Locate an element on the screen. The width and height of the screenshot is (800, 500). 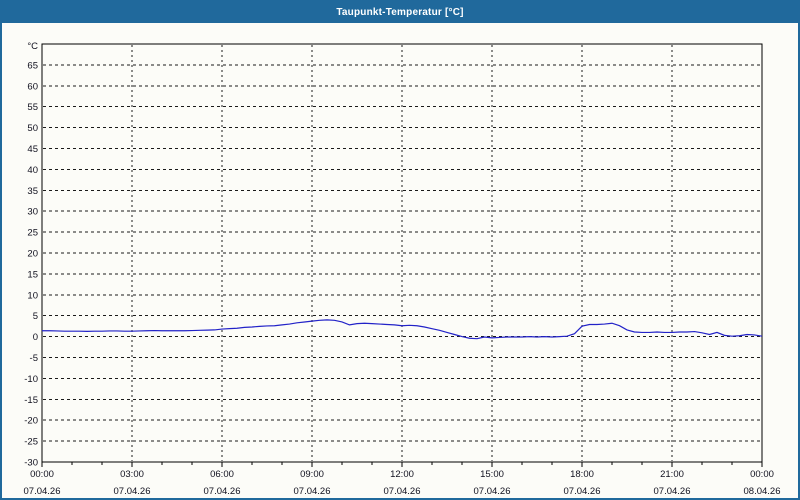
y-tick-label: 5 is located at coordinates (35, 316).